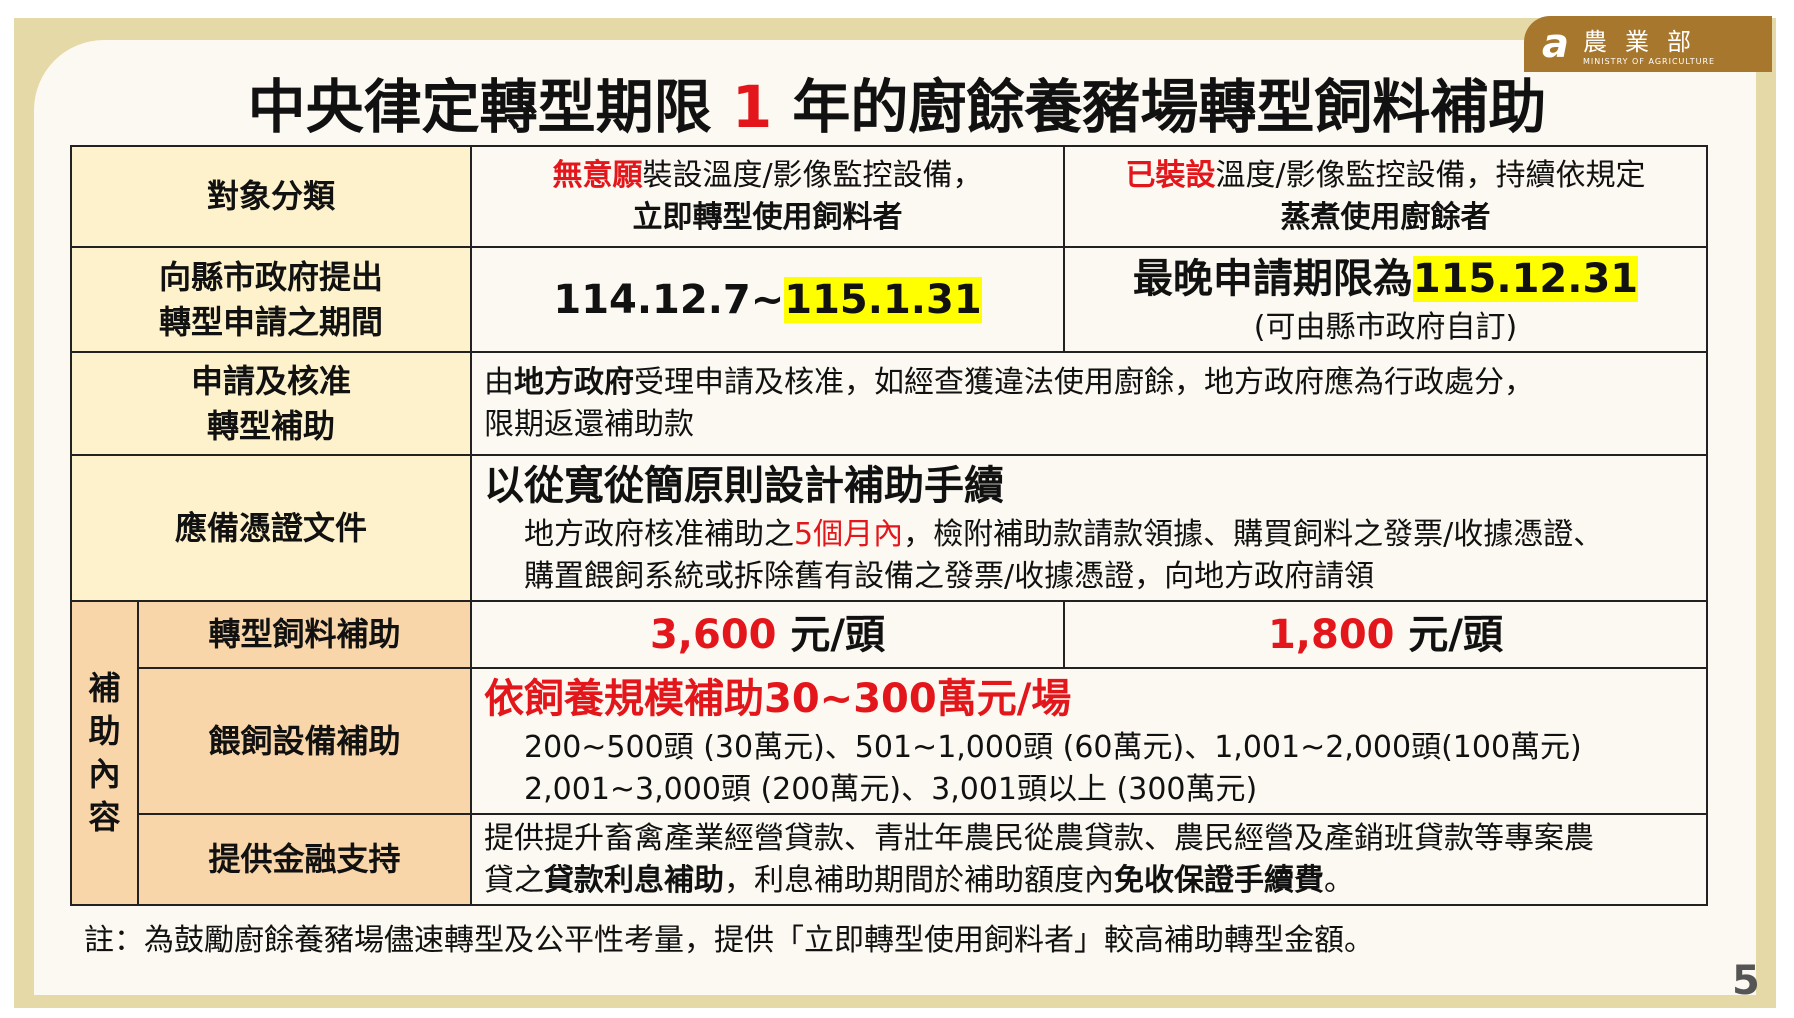 The image size is (1794, 1018). Describe the element at coordinates (849, 534) in the screenshot. I see `red-text: 5個月內` at that location.